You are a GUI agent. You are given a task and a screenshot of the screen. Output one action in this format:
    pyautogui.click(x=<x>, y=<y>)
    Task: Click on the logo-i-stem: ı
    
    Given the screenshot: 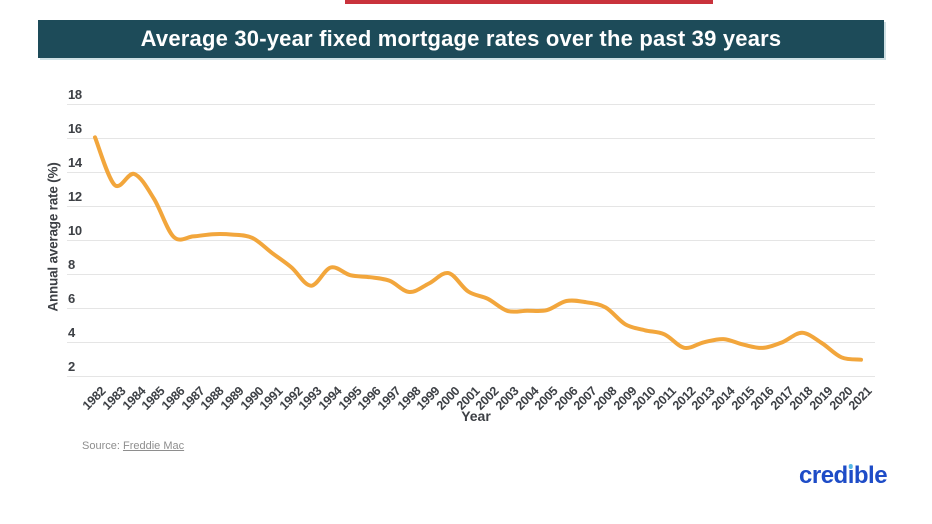 What is the action you would take?
    pyautogui.click(x=851, y=475)
    